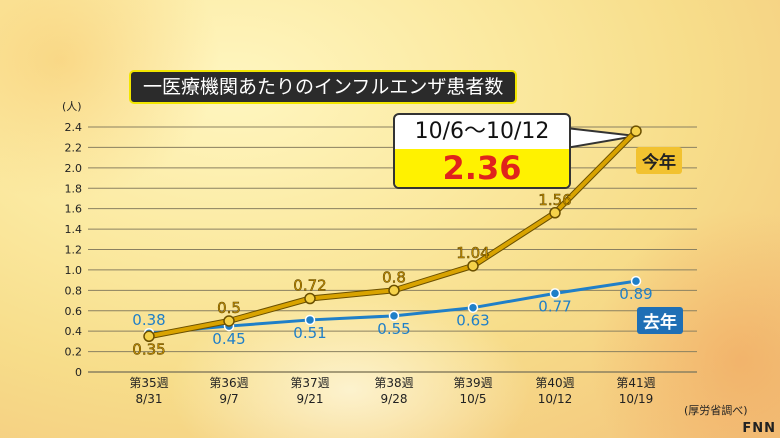 This screenshot has width=780, height=438. What do you see at coordinates (482, 168) in the screenshot?
I see `callout-value: 2.36` at bounding box center [482, 168].